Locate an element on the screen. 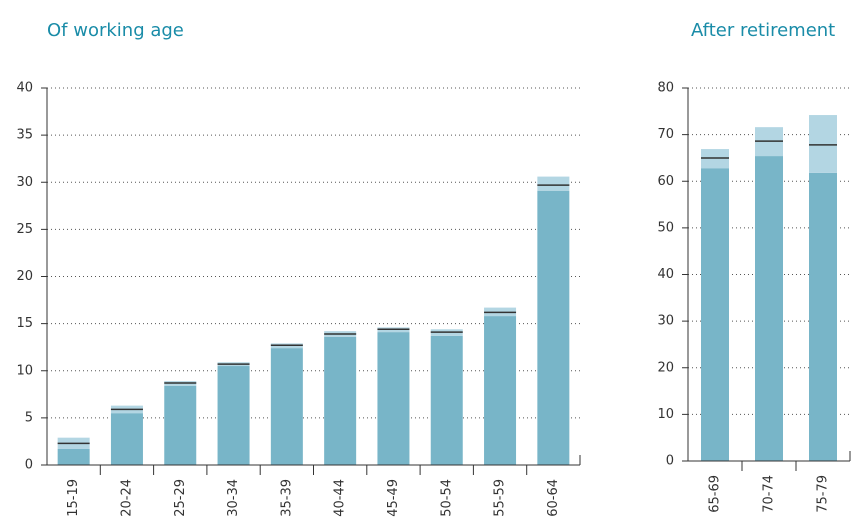  x-tick-label: 60-64 is located at coordinates (553, 498).